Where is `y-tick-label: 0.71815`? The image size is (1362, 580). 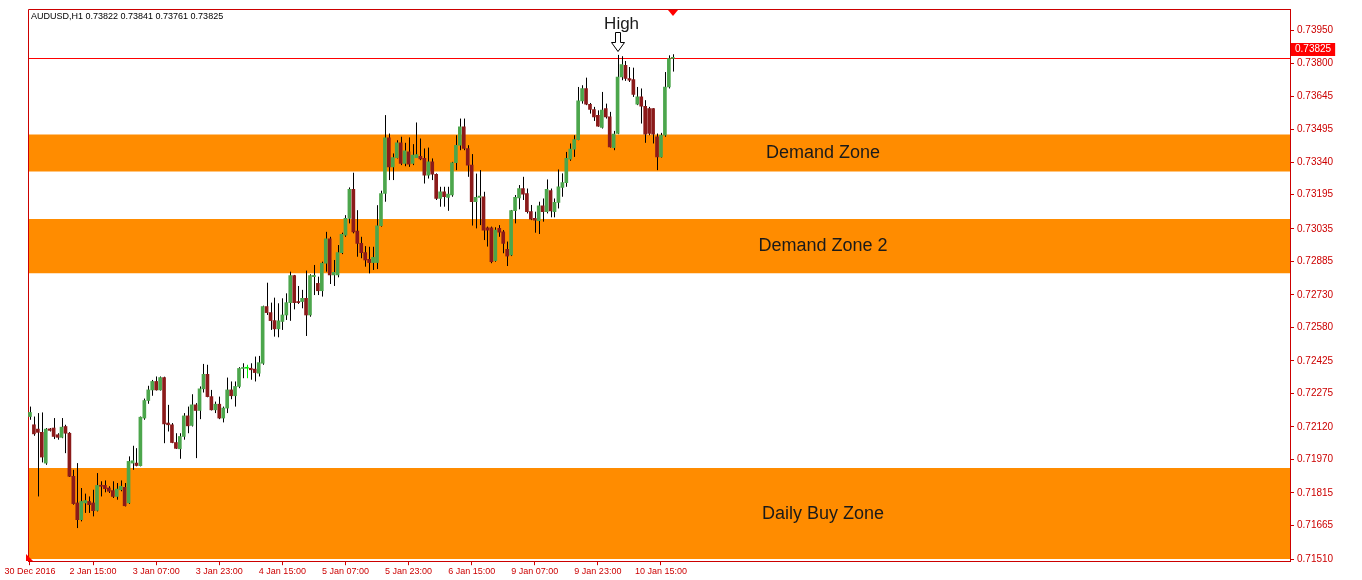 y-tick-label: 0.71815 is located at coordinates (1315, 492).